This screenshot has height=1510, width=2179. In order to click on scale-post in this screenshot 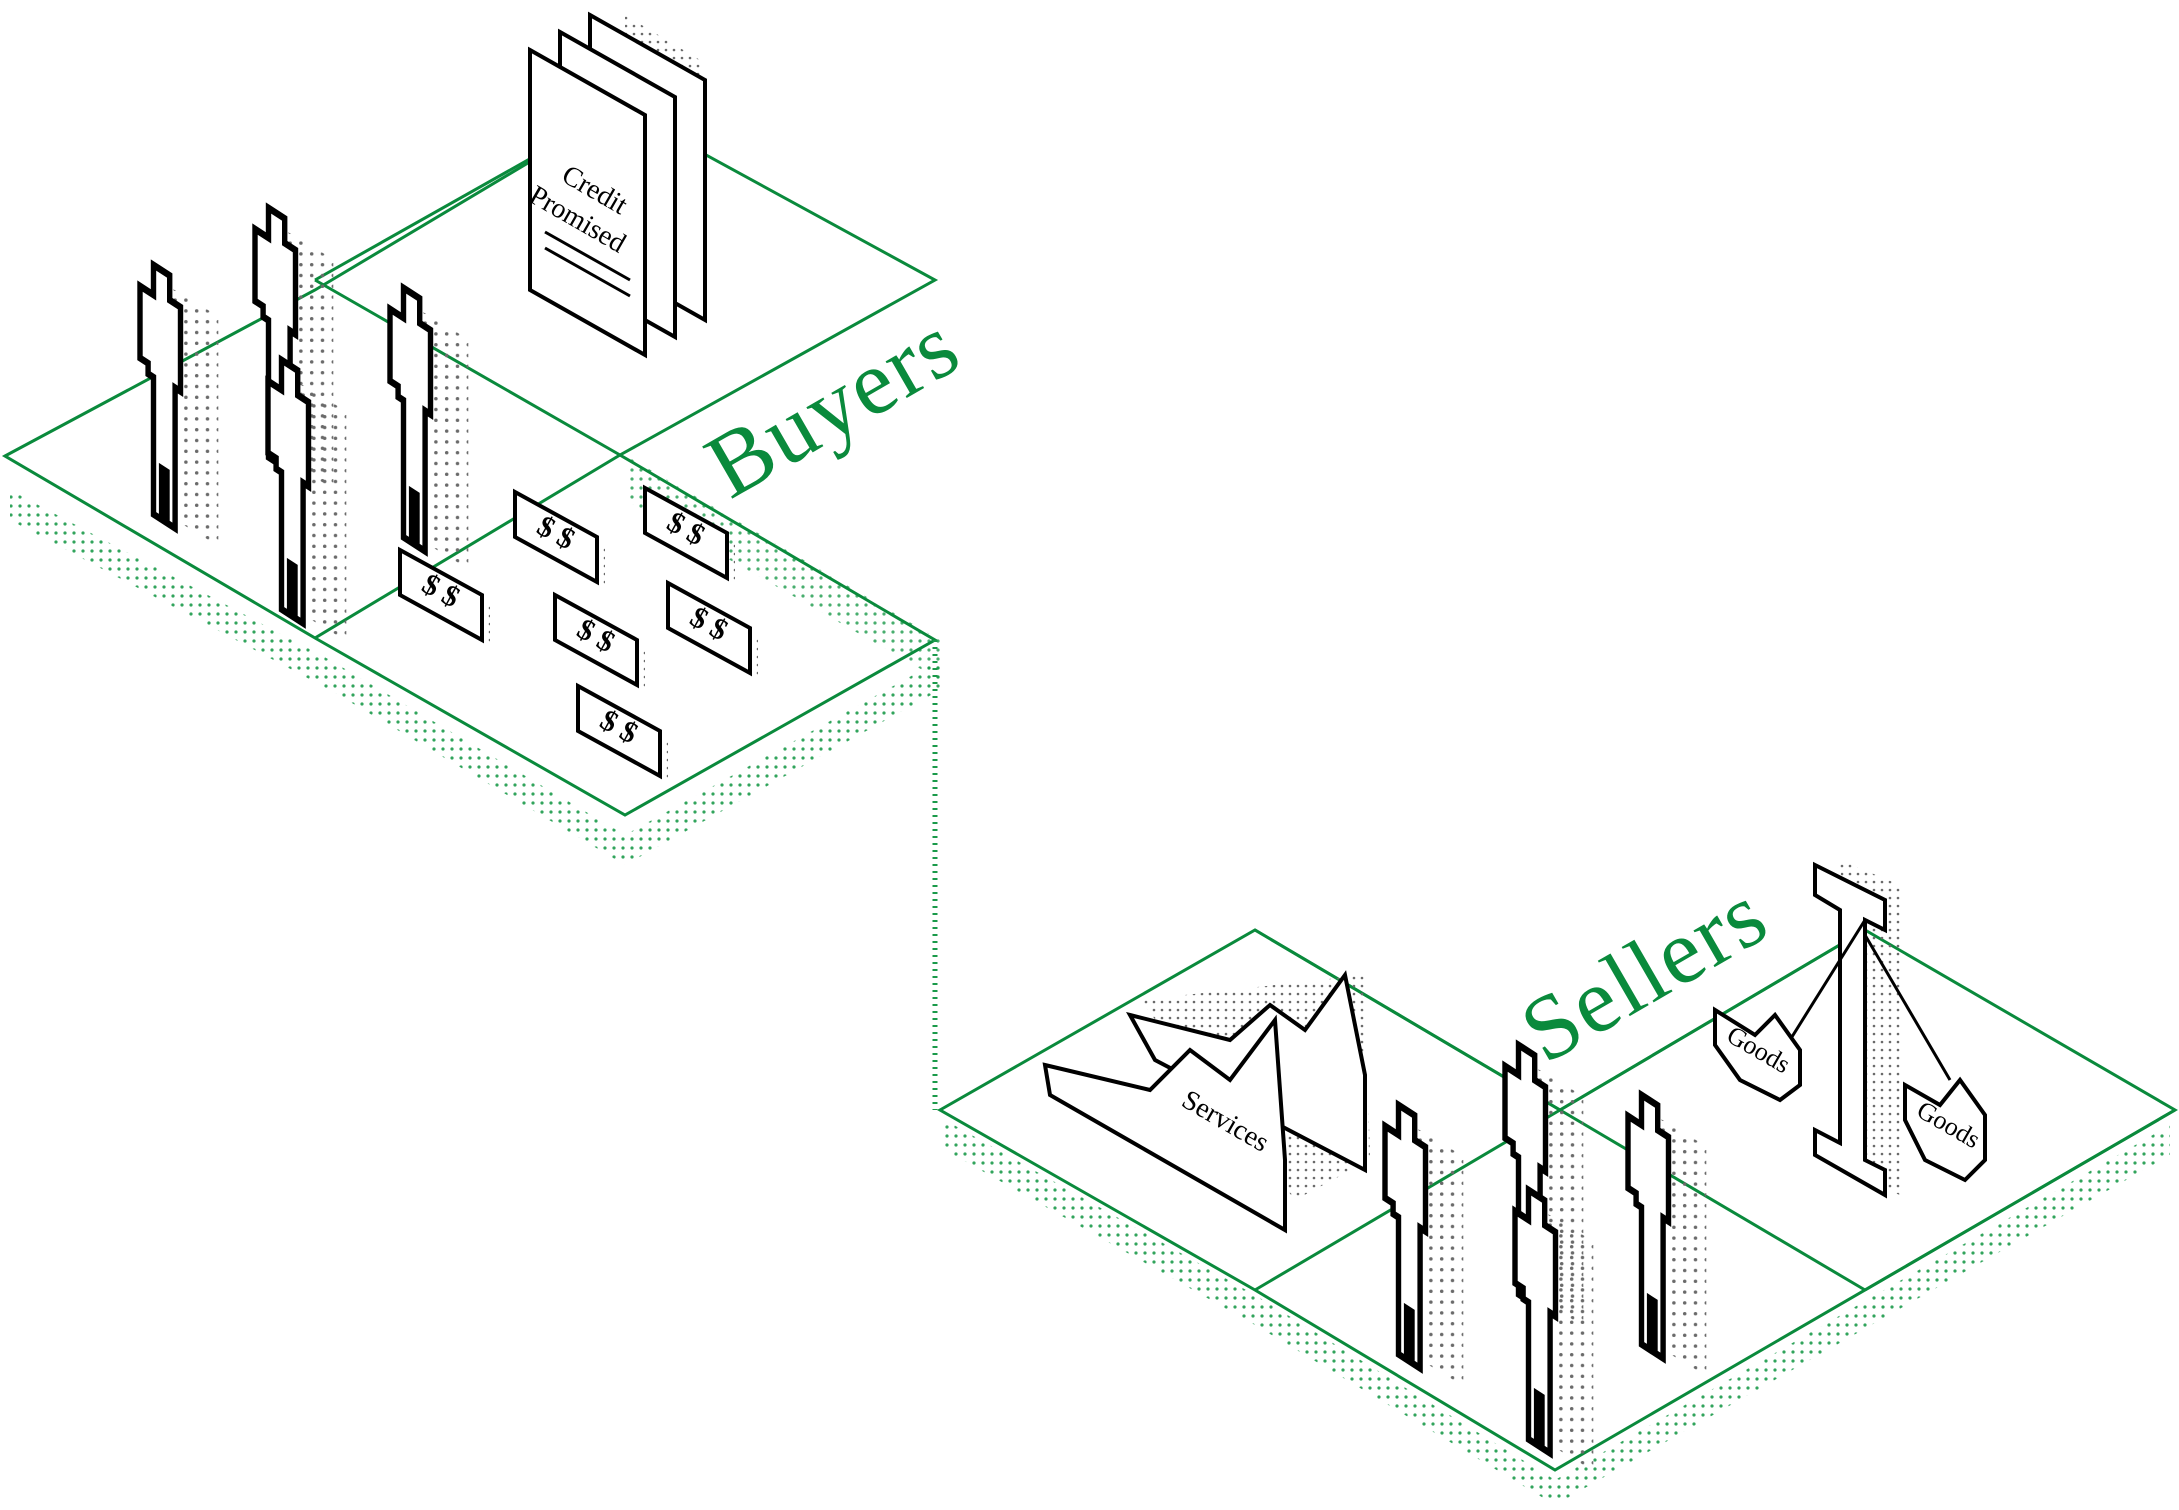, I will do `click(1850, 1030)`.